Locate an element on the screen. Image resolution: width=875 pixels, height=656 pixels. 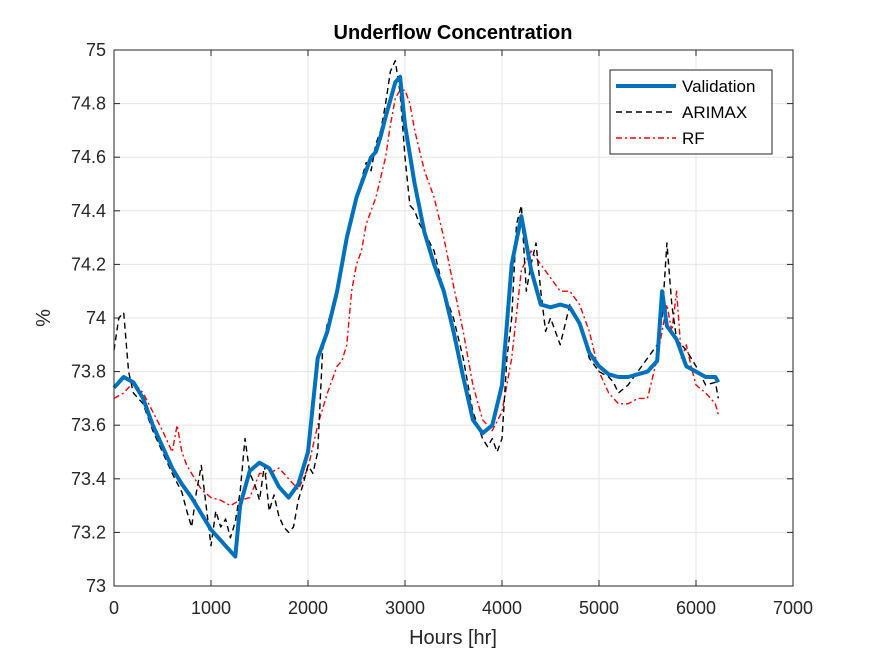
legend-label-rf: RF is located at coordinates (693, 138).